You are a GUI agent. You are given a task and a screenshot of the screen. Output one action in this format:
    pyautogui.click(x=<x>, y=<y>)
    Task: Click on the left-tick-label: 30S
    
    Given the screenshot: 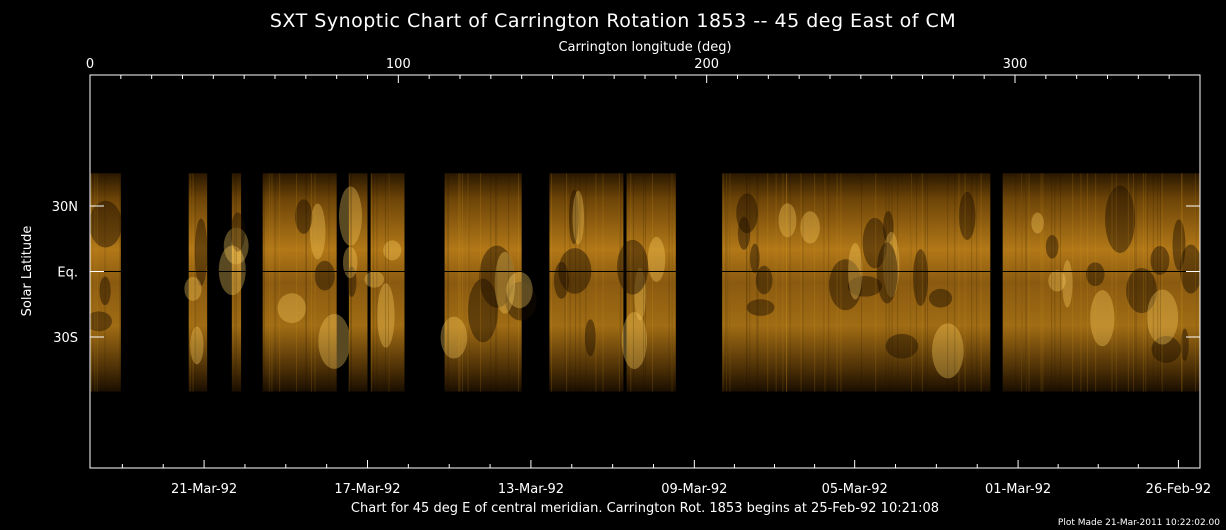 What is the action you would take?
    pyautogui.click(x=65, y=338)
    